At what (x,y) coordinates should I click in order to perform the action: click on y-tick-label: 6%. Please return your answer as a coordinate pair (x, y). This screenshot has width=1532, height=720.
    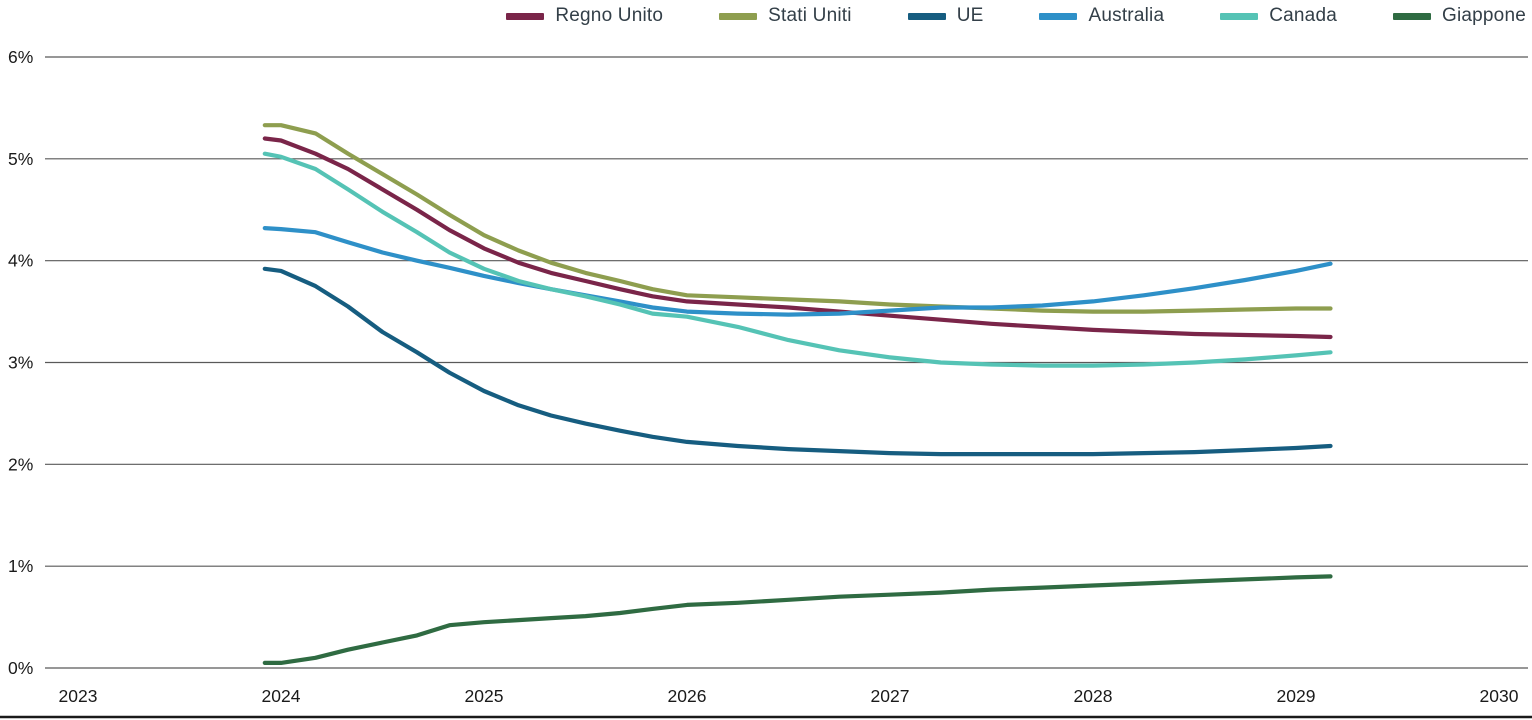
    Looking at the image, I should click on (20, 57).